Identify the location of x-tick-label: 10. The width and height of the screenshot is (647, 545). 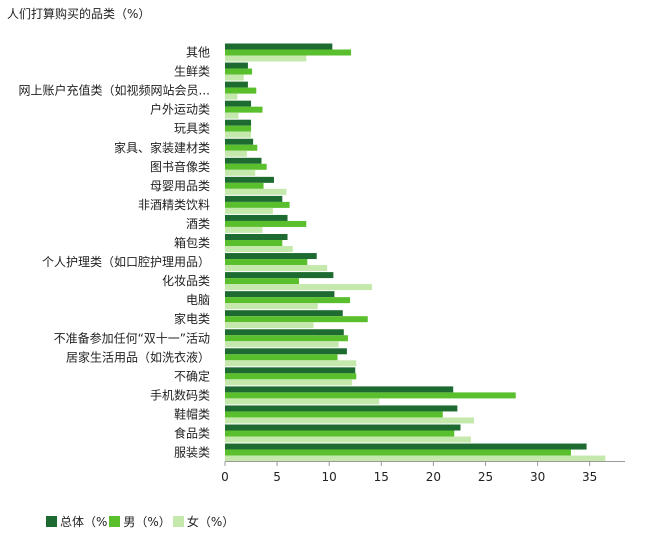
(329, 477).